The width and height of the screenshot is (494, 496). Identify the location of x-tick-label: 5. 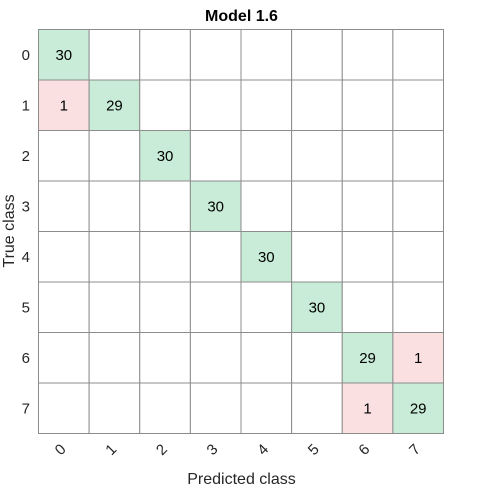
(314, 450).